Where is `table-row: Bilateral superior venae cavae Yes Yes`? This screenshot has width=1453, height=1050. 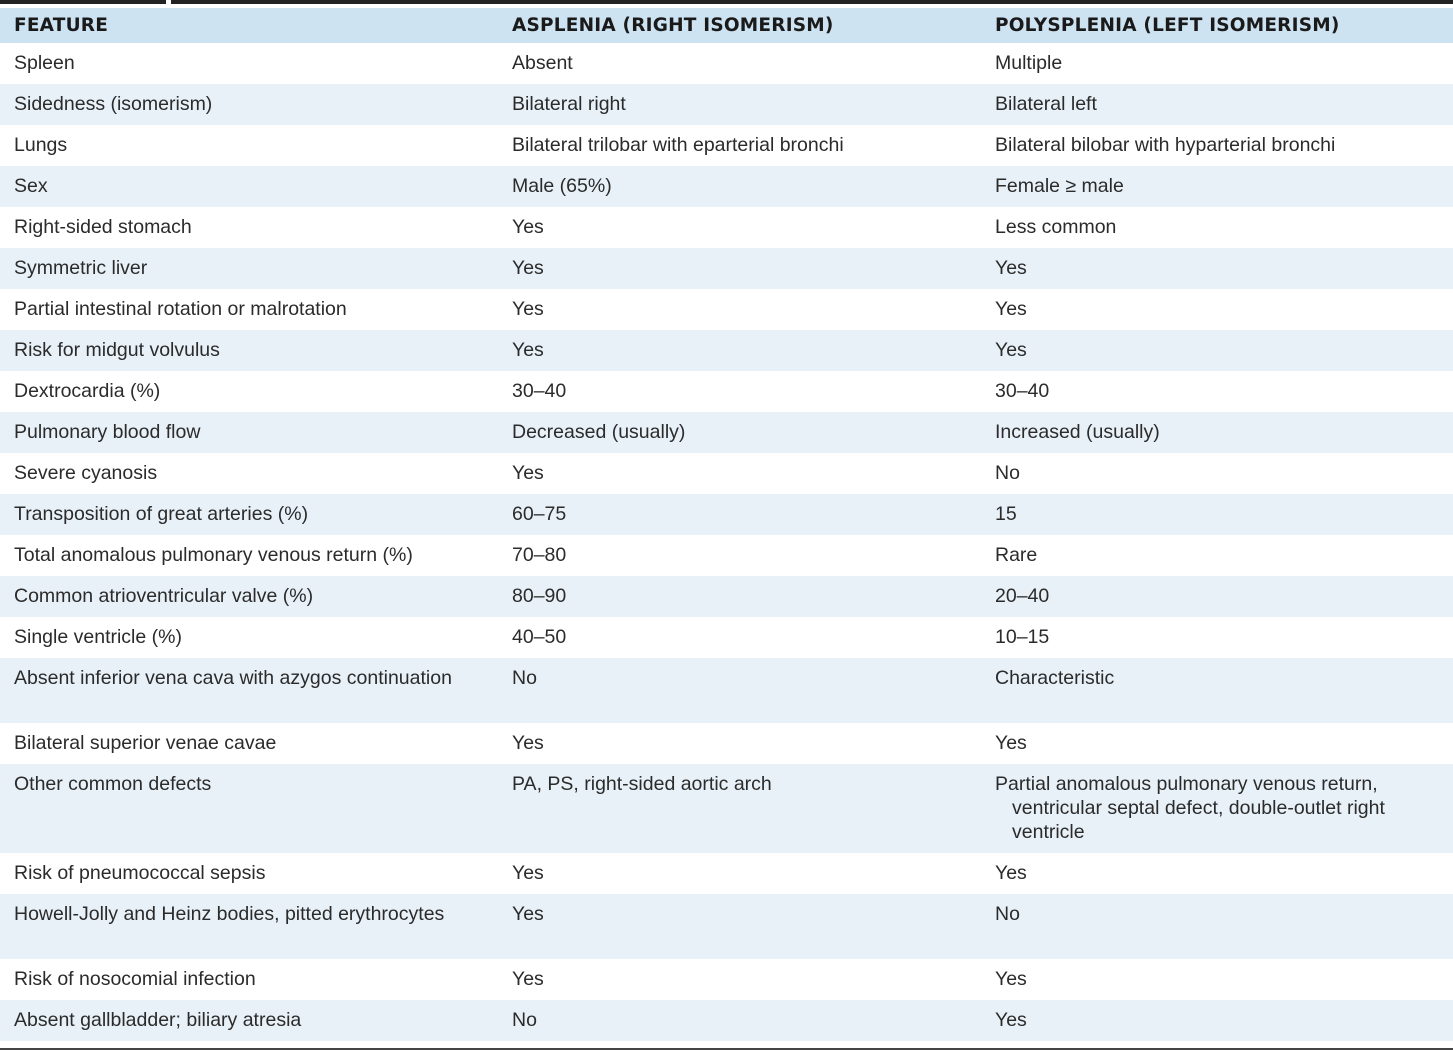 table-row: Bilateral superior venae cavae Yes Yes is located at coordinates (726, 743).